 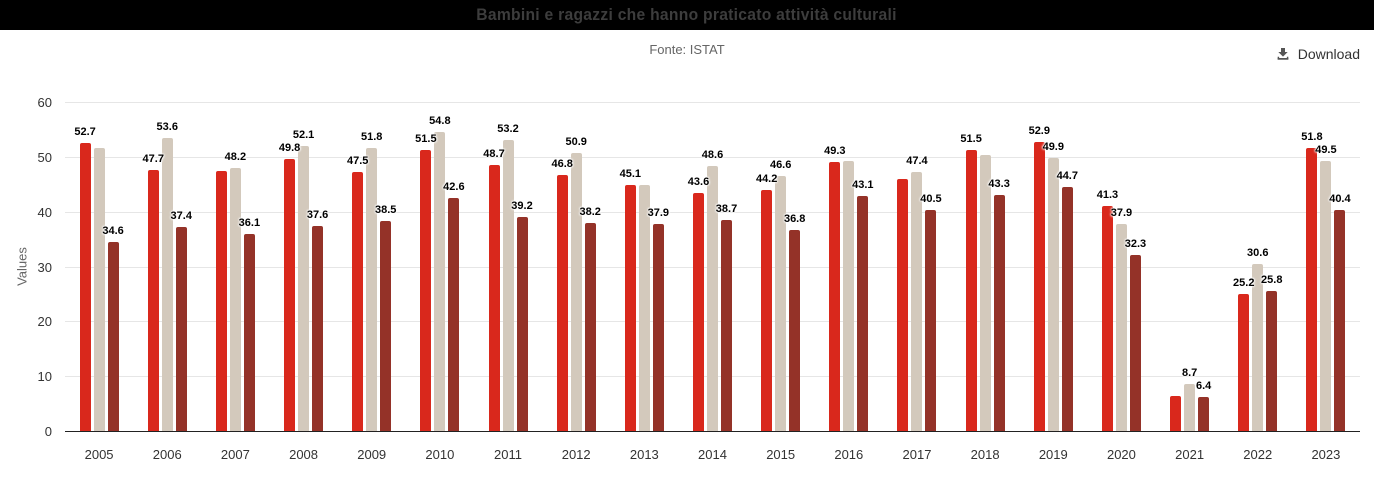 What do you see at coordinates (767, 310) in the screenshot?
I see `bar-series-red-2015` at bounding box center [767, 310].